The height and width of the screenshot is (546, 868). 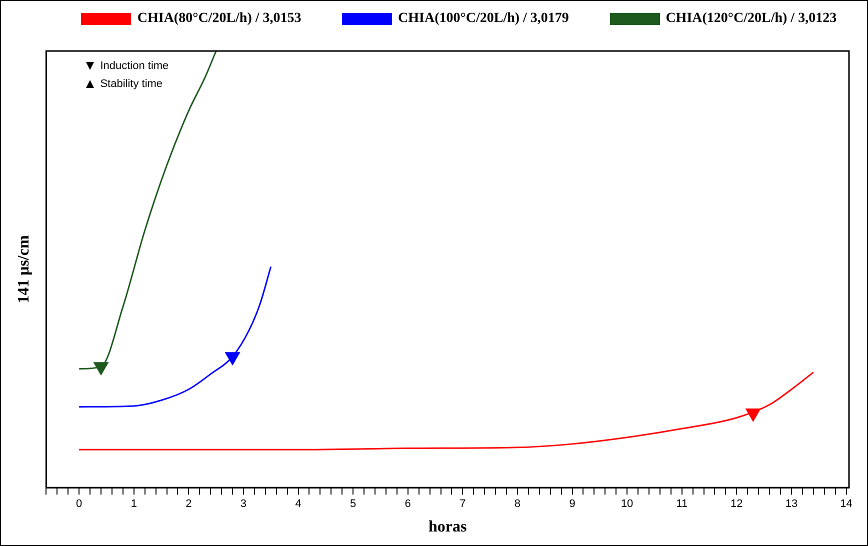 What do you see at coordinates (682, 504) in the screenshot?
I see `x-tick-label: 11` at bounding box center [682, 504].